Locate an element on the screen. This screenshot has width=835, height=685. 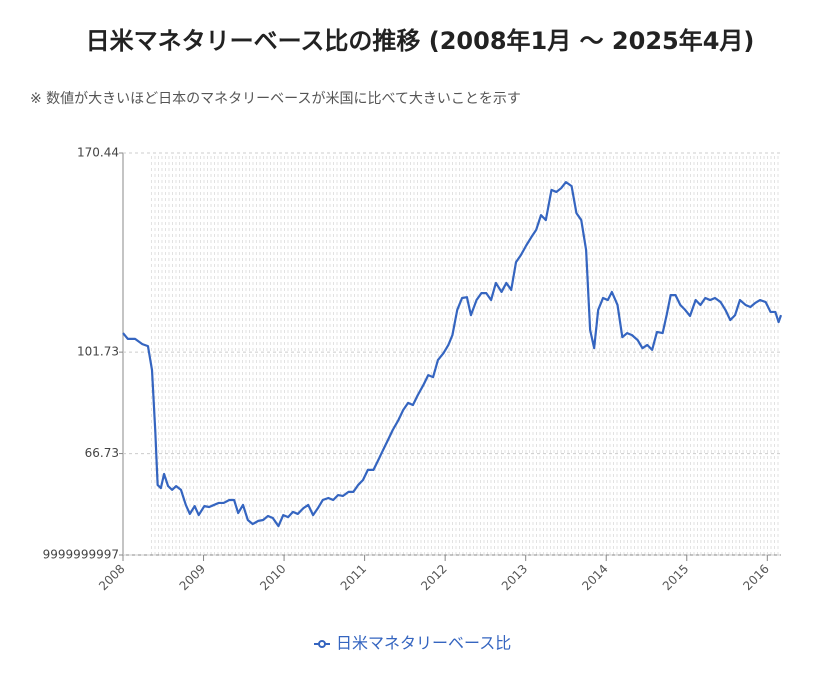
x-tick-label: 2011 is located at coordinates (353, 577).